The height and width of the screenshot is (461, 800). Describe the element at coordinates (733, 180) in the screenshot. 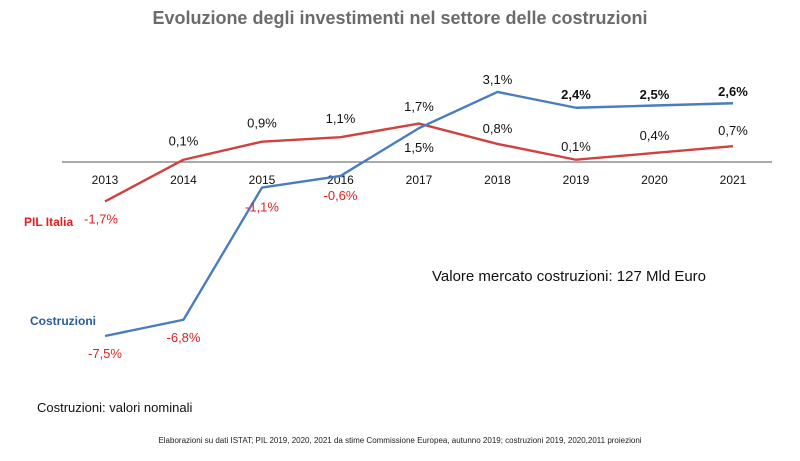

I see `x-tick-label: 2021` at that location.